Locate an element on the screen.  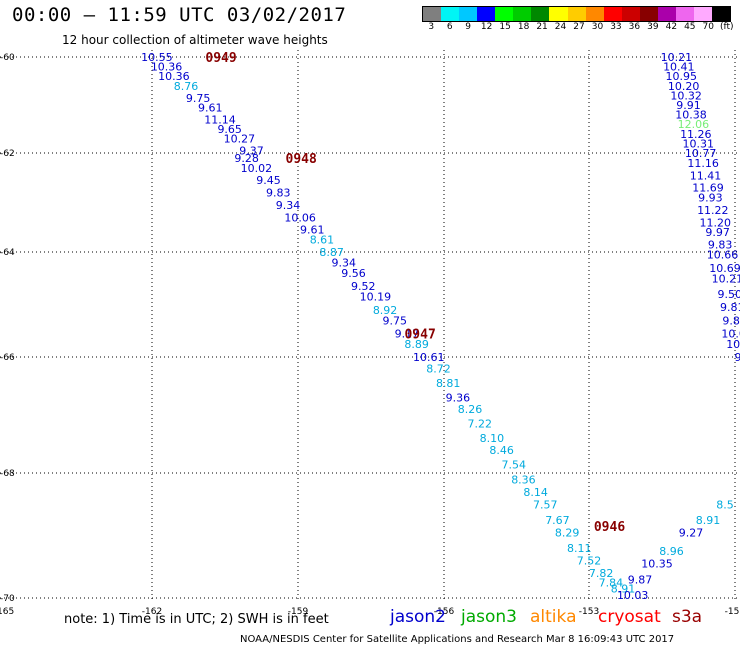
wave-height-value: 7.22 is located at coordinates (480, 424).